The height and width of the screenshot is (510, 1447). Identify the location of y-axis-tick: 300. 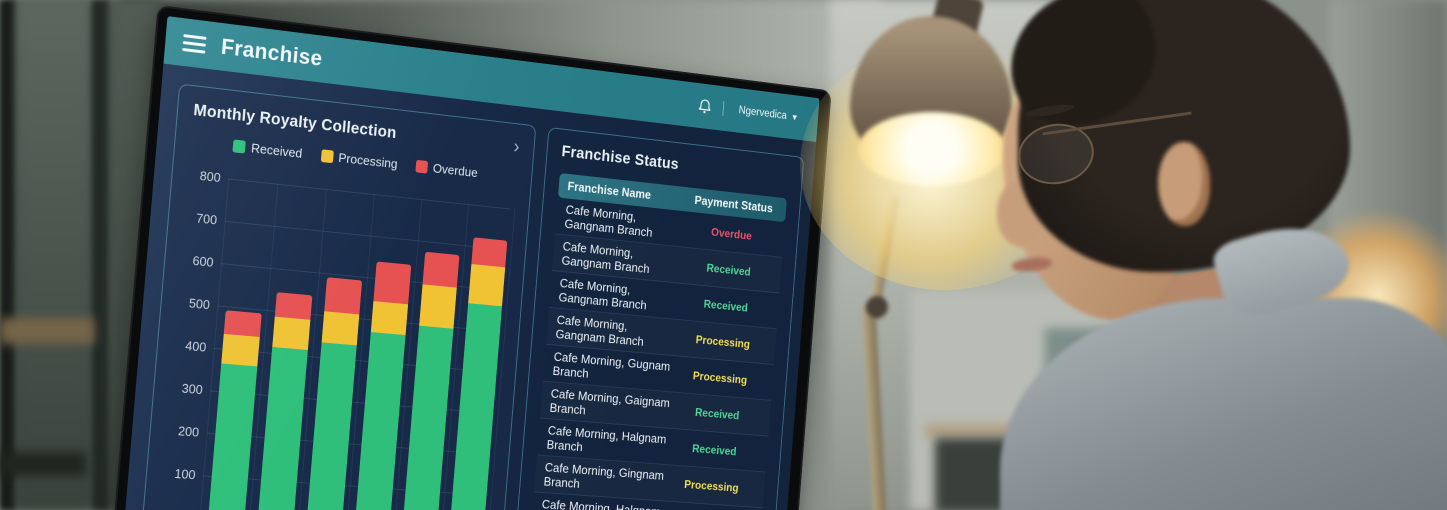
(192, 389).